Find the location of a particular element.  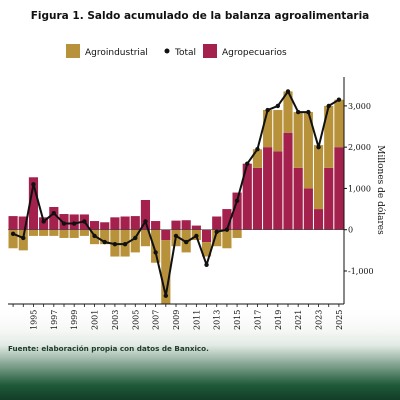

total-point-2015 is located at coordinates (237, 201).